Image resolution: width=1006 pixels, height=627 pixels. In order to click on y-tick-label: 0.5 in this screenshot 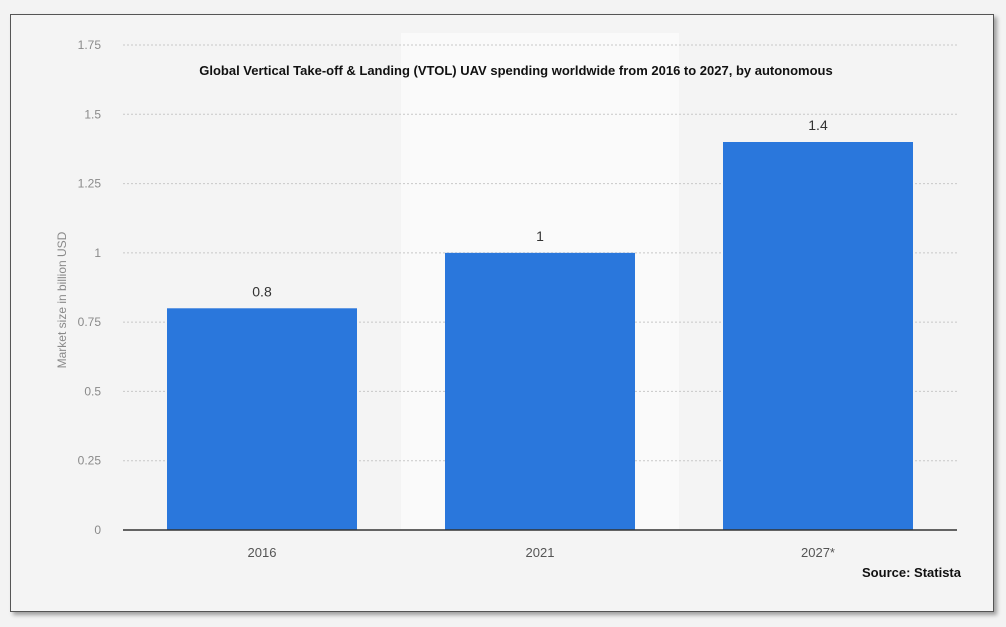, I will do `click(92, 391)`.